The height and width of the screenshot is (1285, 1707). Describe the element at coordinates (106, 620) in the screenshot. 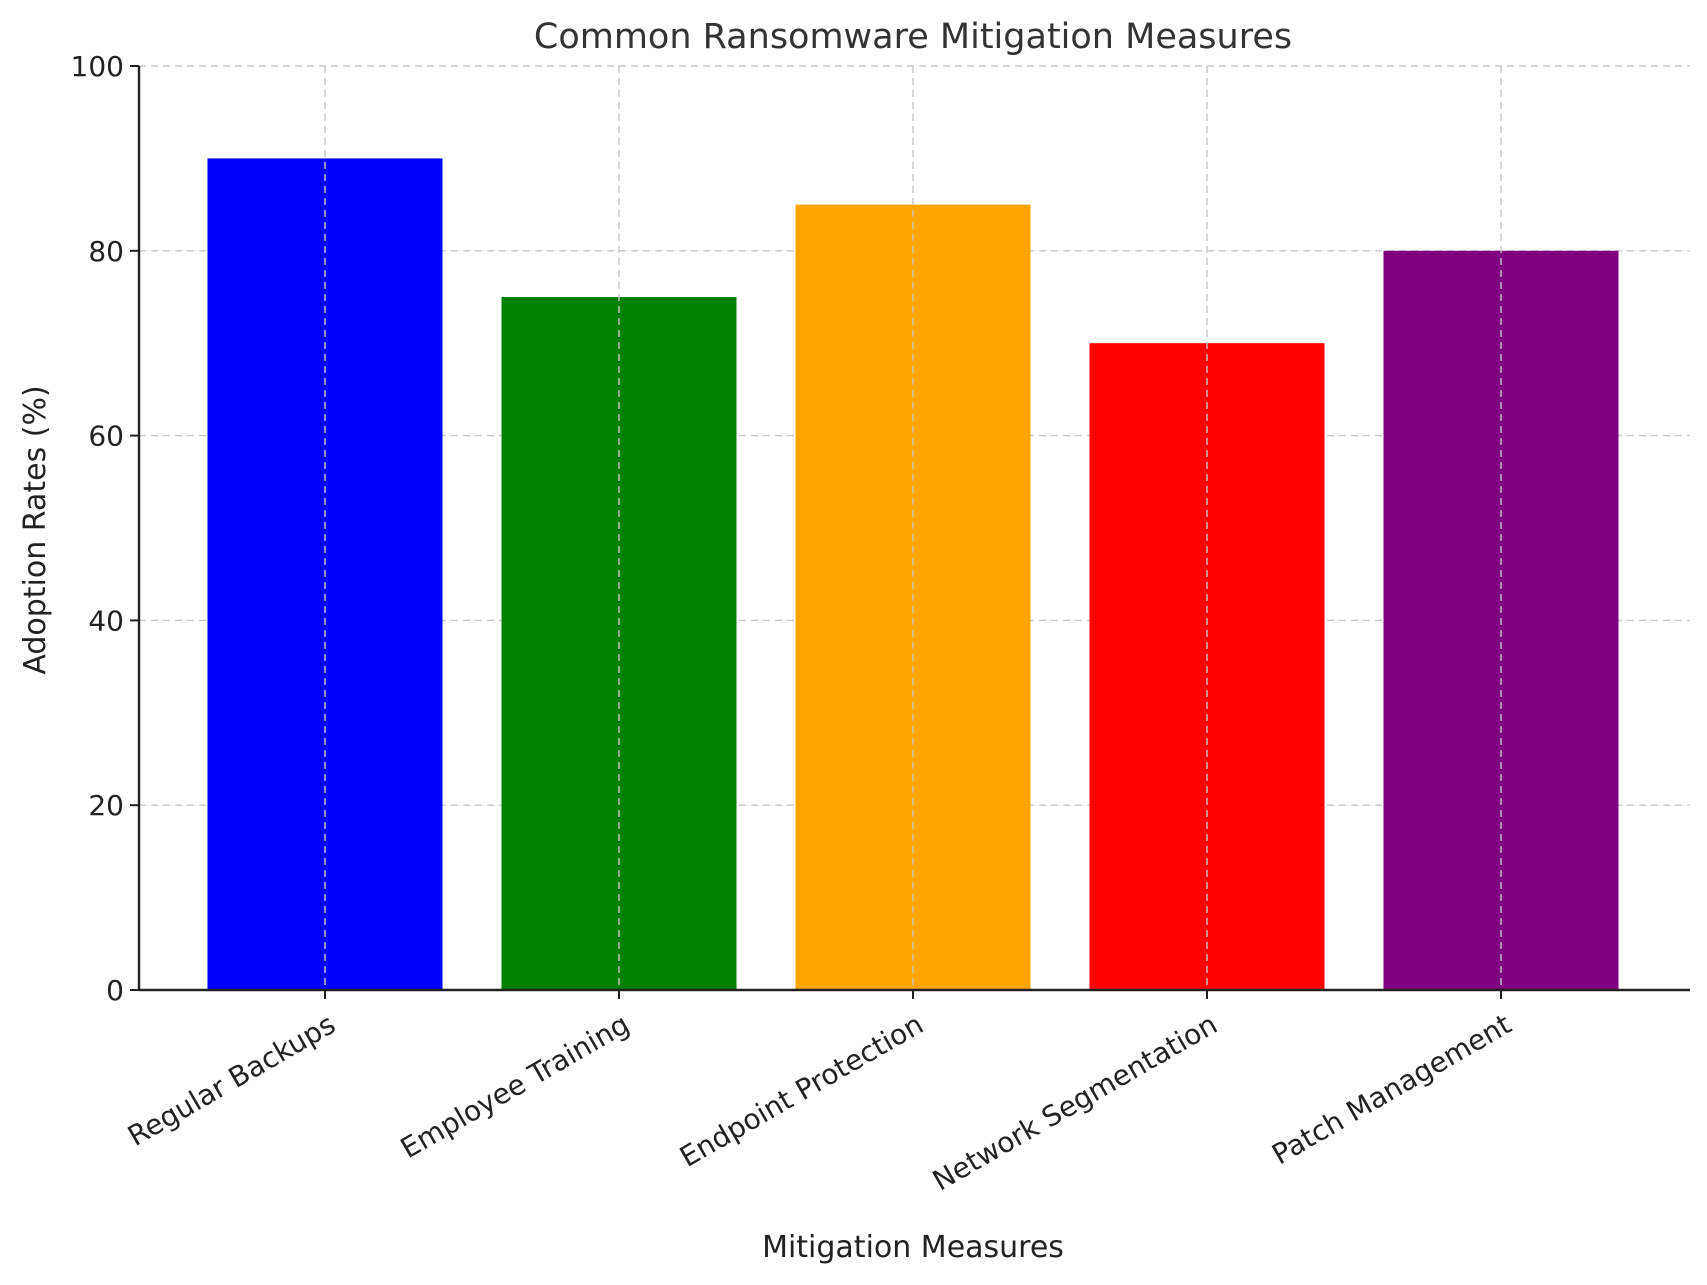

I see `y-tick-label-40: 40` at that location.